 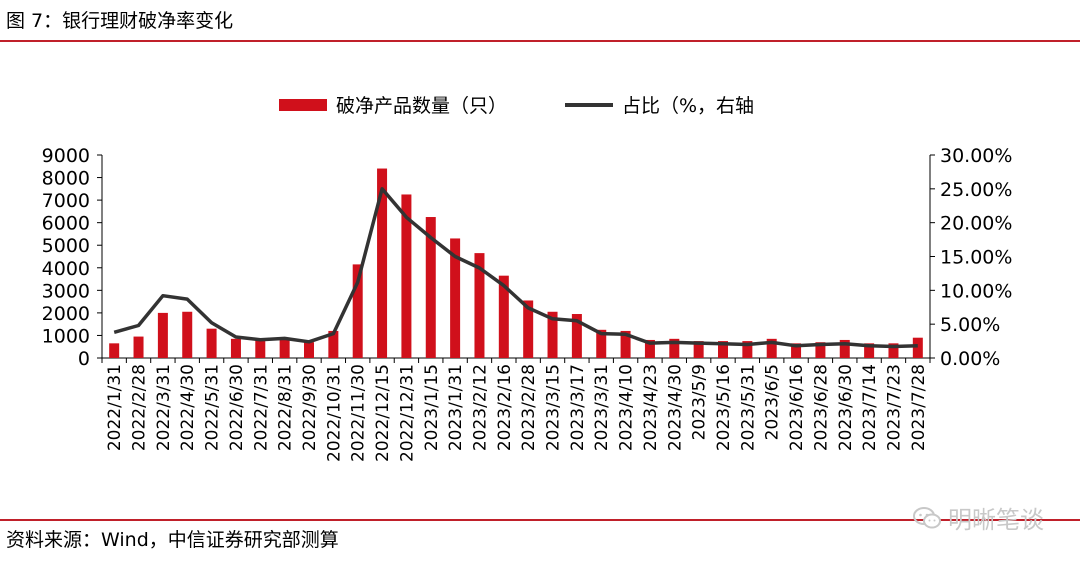 What do you see at coordinates (846, 407) in the screenshot?
I see `x-tick-label: 2023/6/30` at bounding box center [846, 407].